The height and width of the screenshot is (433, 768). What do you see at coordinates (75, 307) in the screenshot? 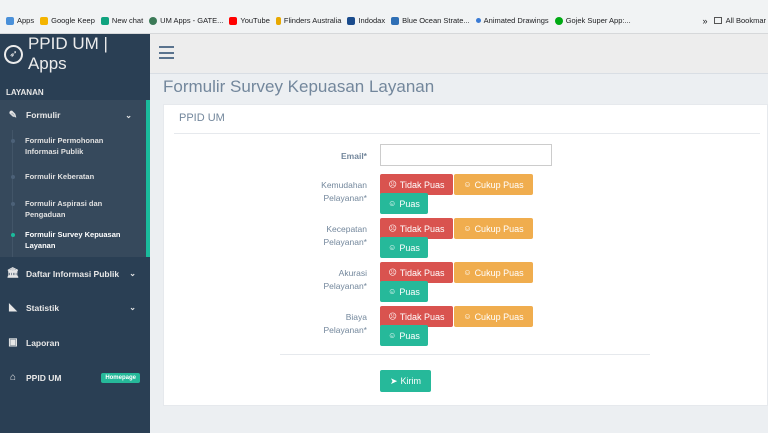
I see `sidebar-item-statistik: ◣ Statistik ⌄` at bounding box center [75, 307].